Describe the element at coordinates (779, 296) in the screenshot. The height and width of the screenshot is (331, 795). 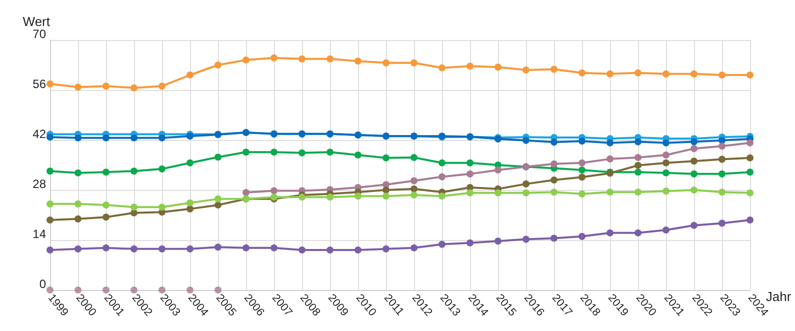
I see `x-axis-title: Jahr` at that location.